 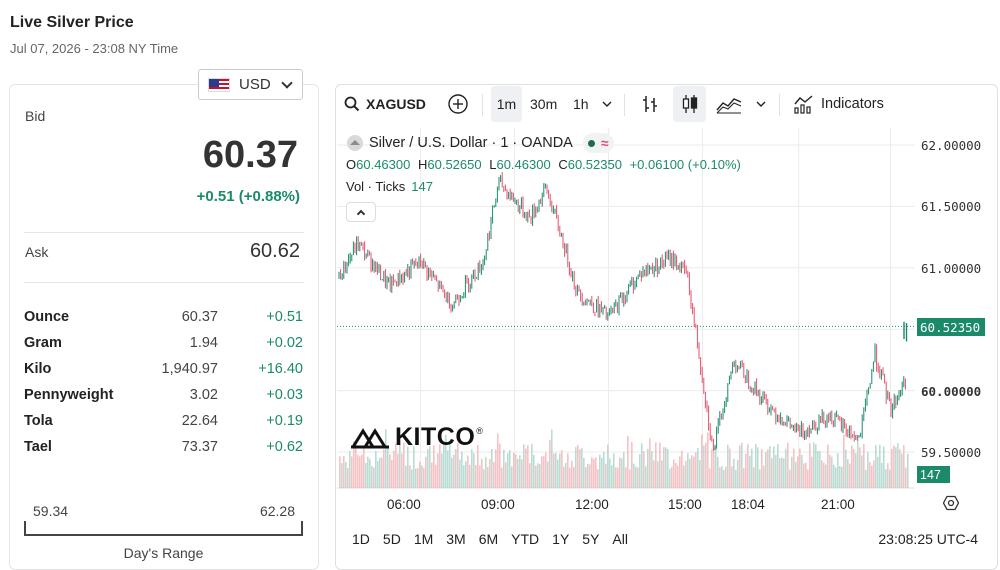 I want to click on page-title: Live Silver Price, so click(x=72, y=22).